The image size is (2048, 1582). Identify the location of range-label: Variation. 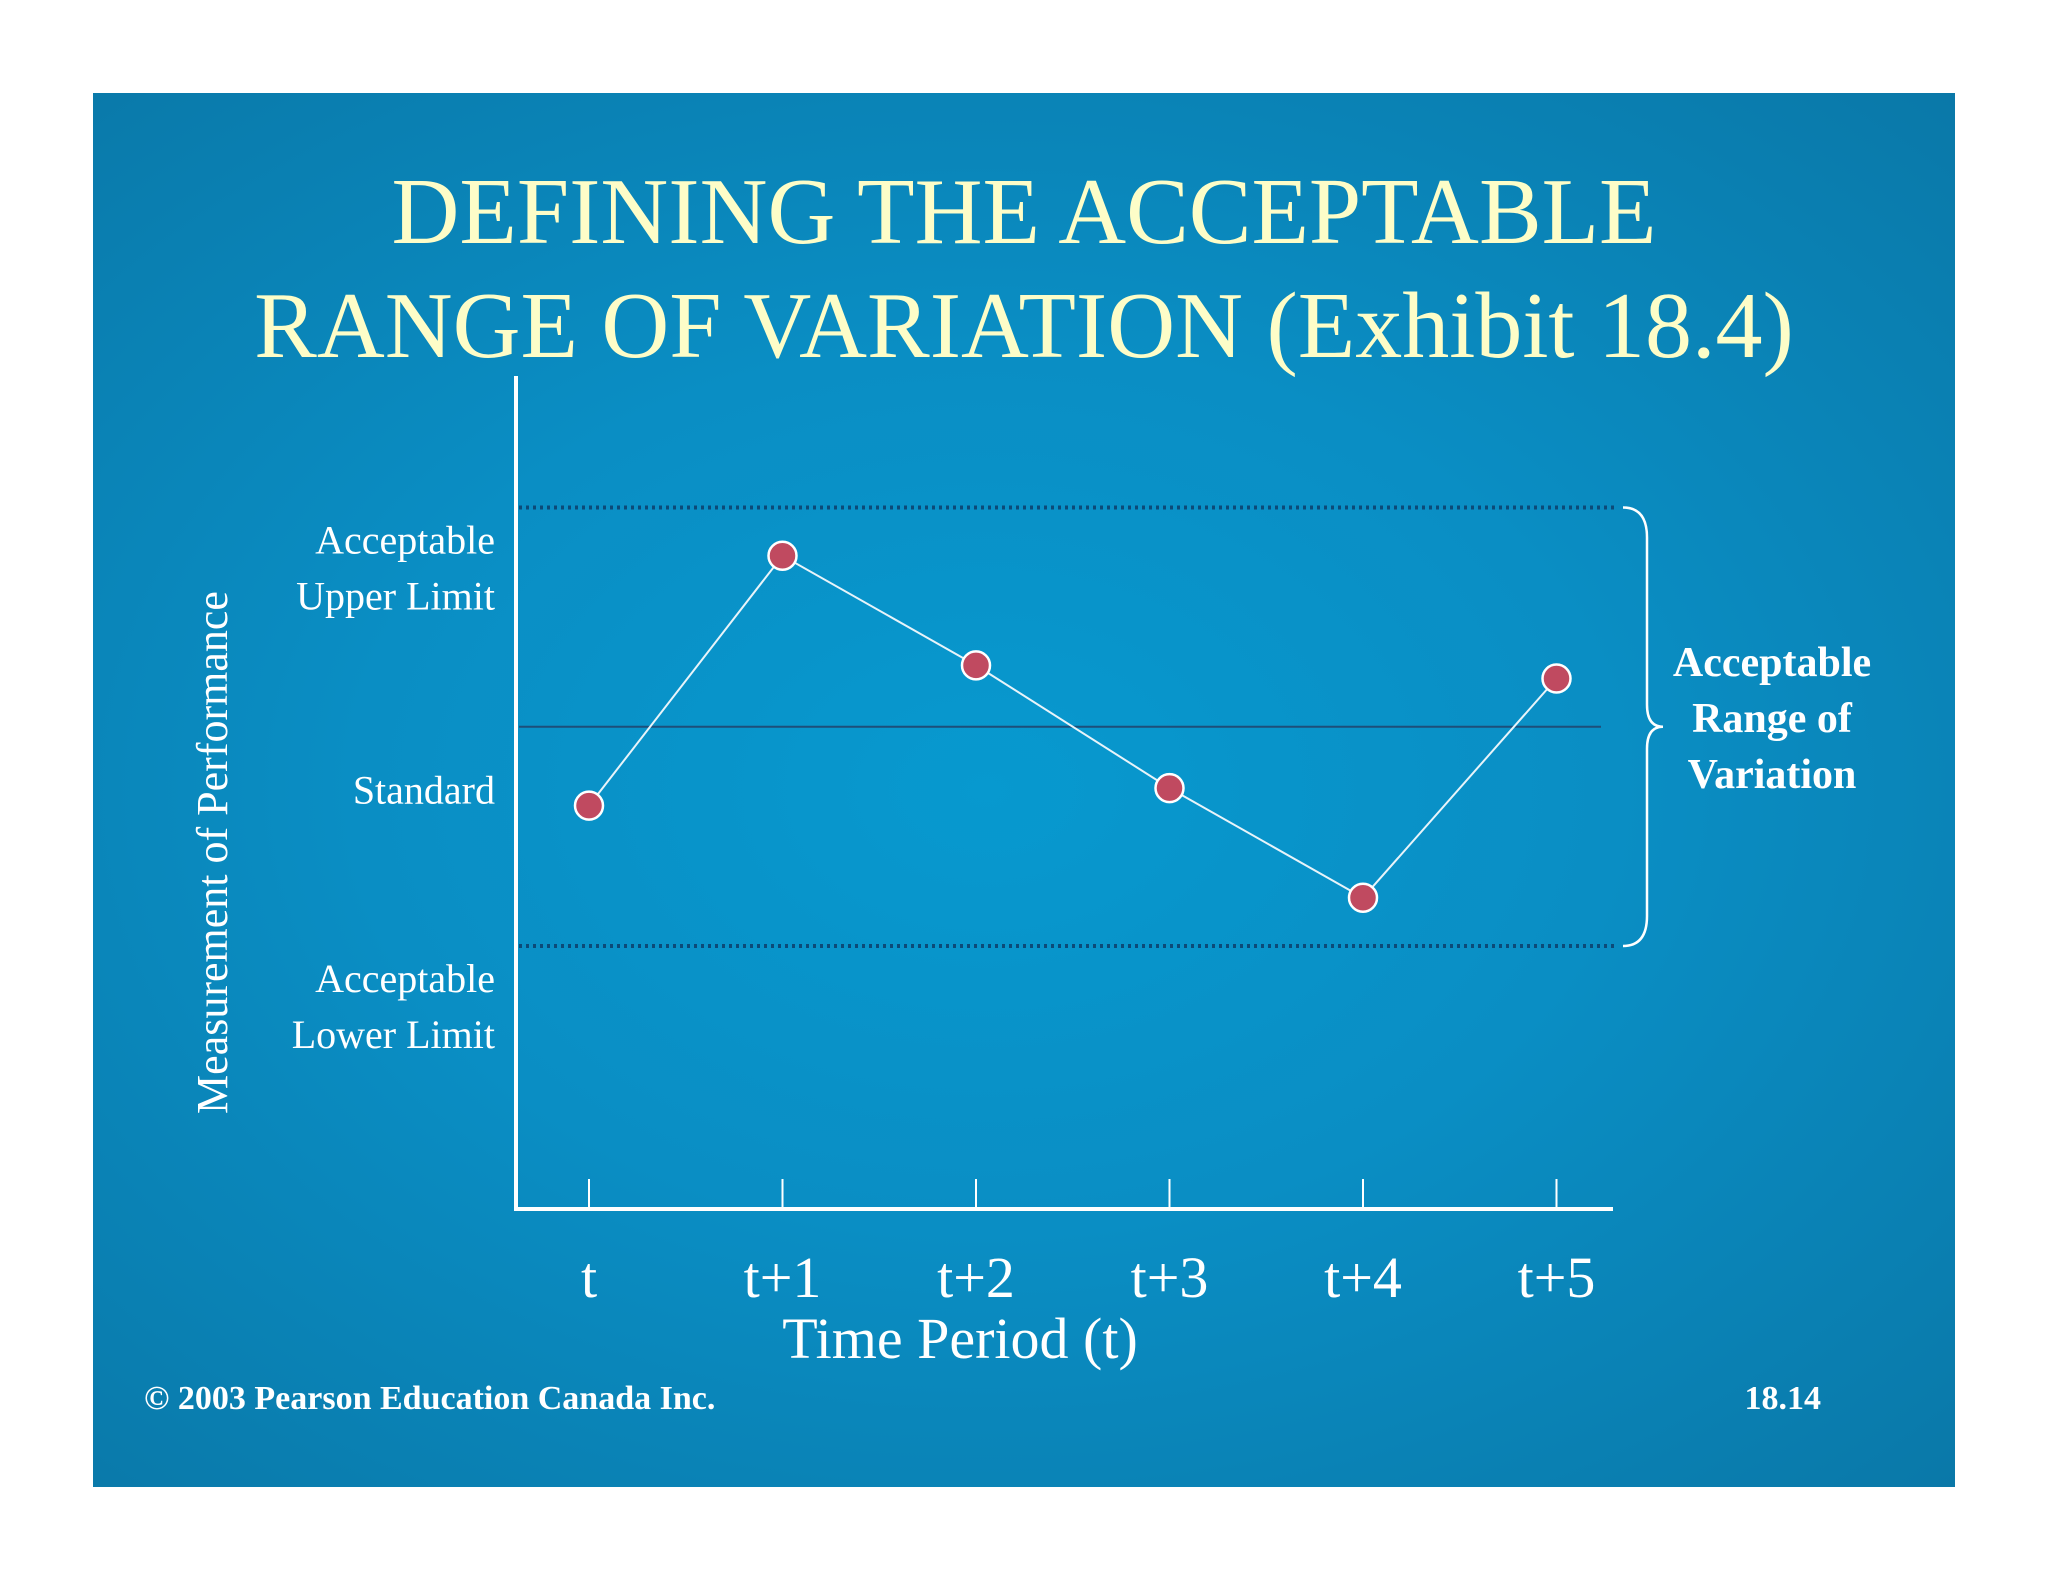
(1772, 775).